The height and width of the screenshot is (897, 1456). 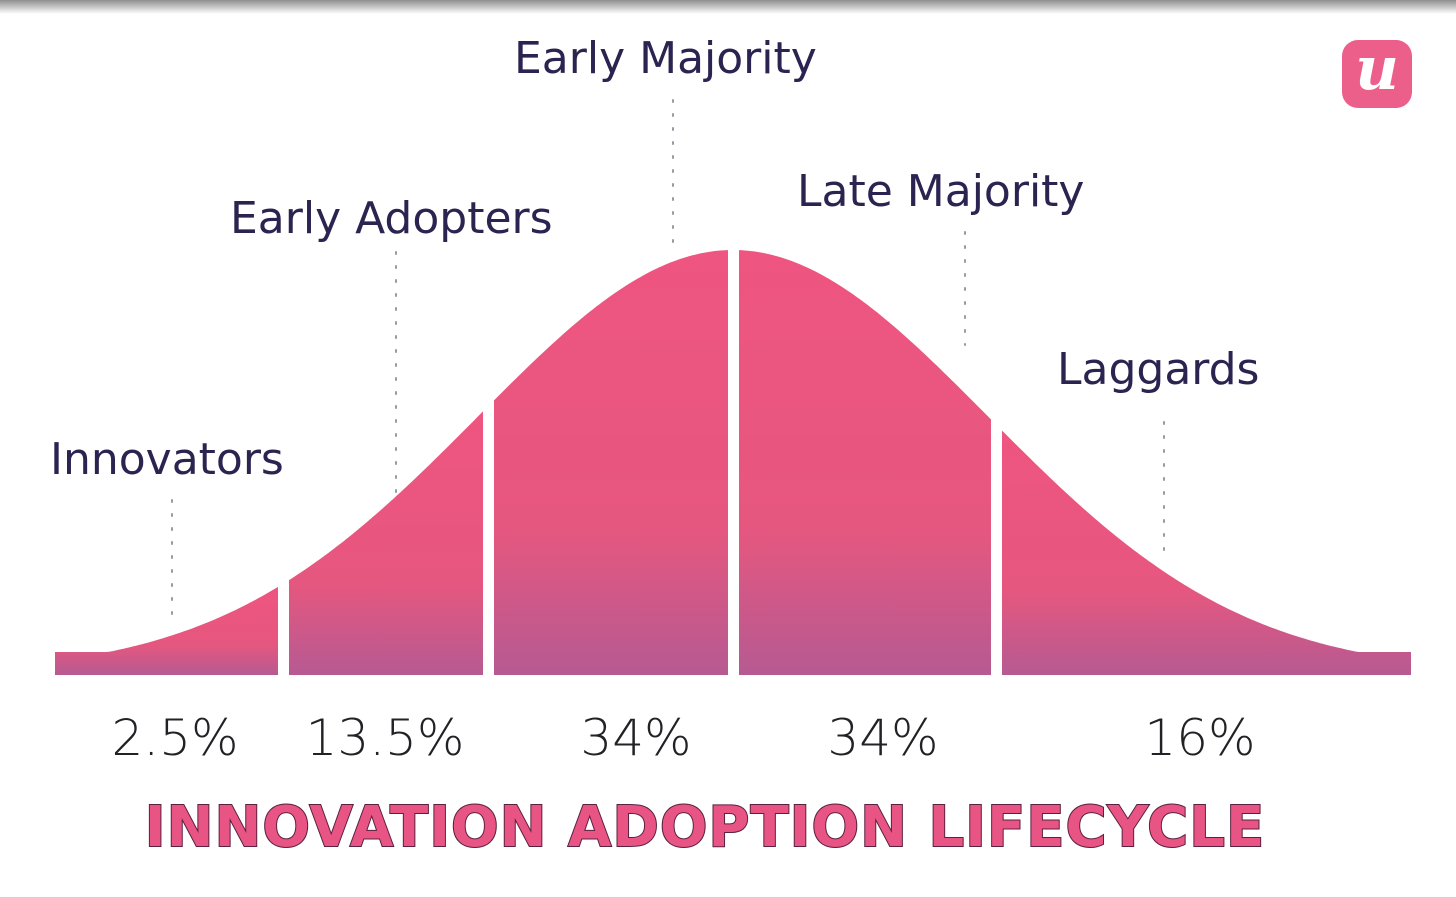 What do you see at coordinates (167, 459) in the screenshot?
I see `label-innovators: Innovators` at bounding box center [167, 459].